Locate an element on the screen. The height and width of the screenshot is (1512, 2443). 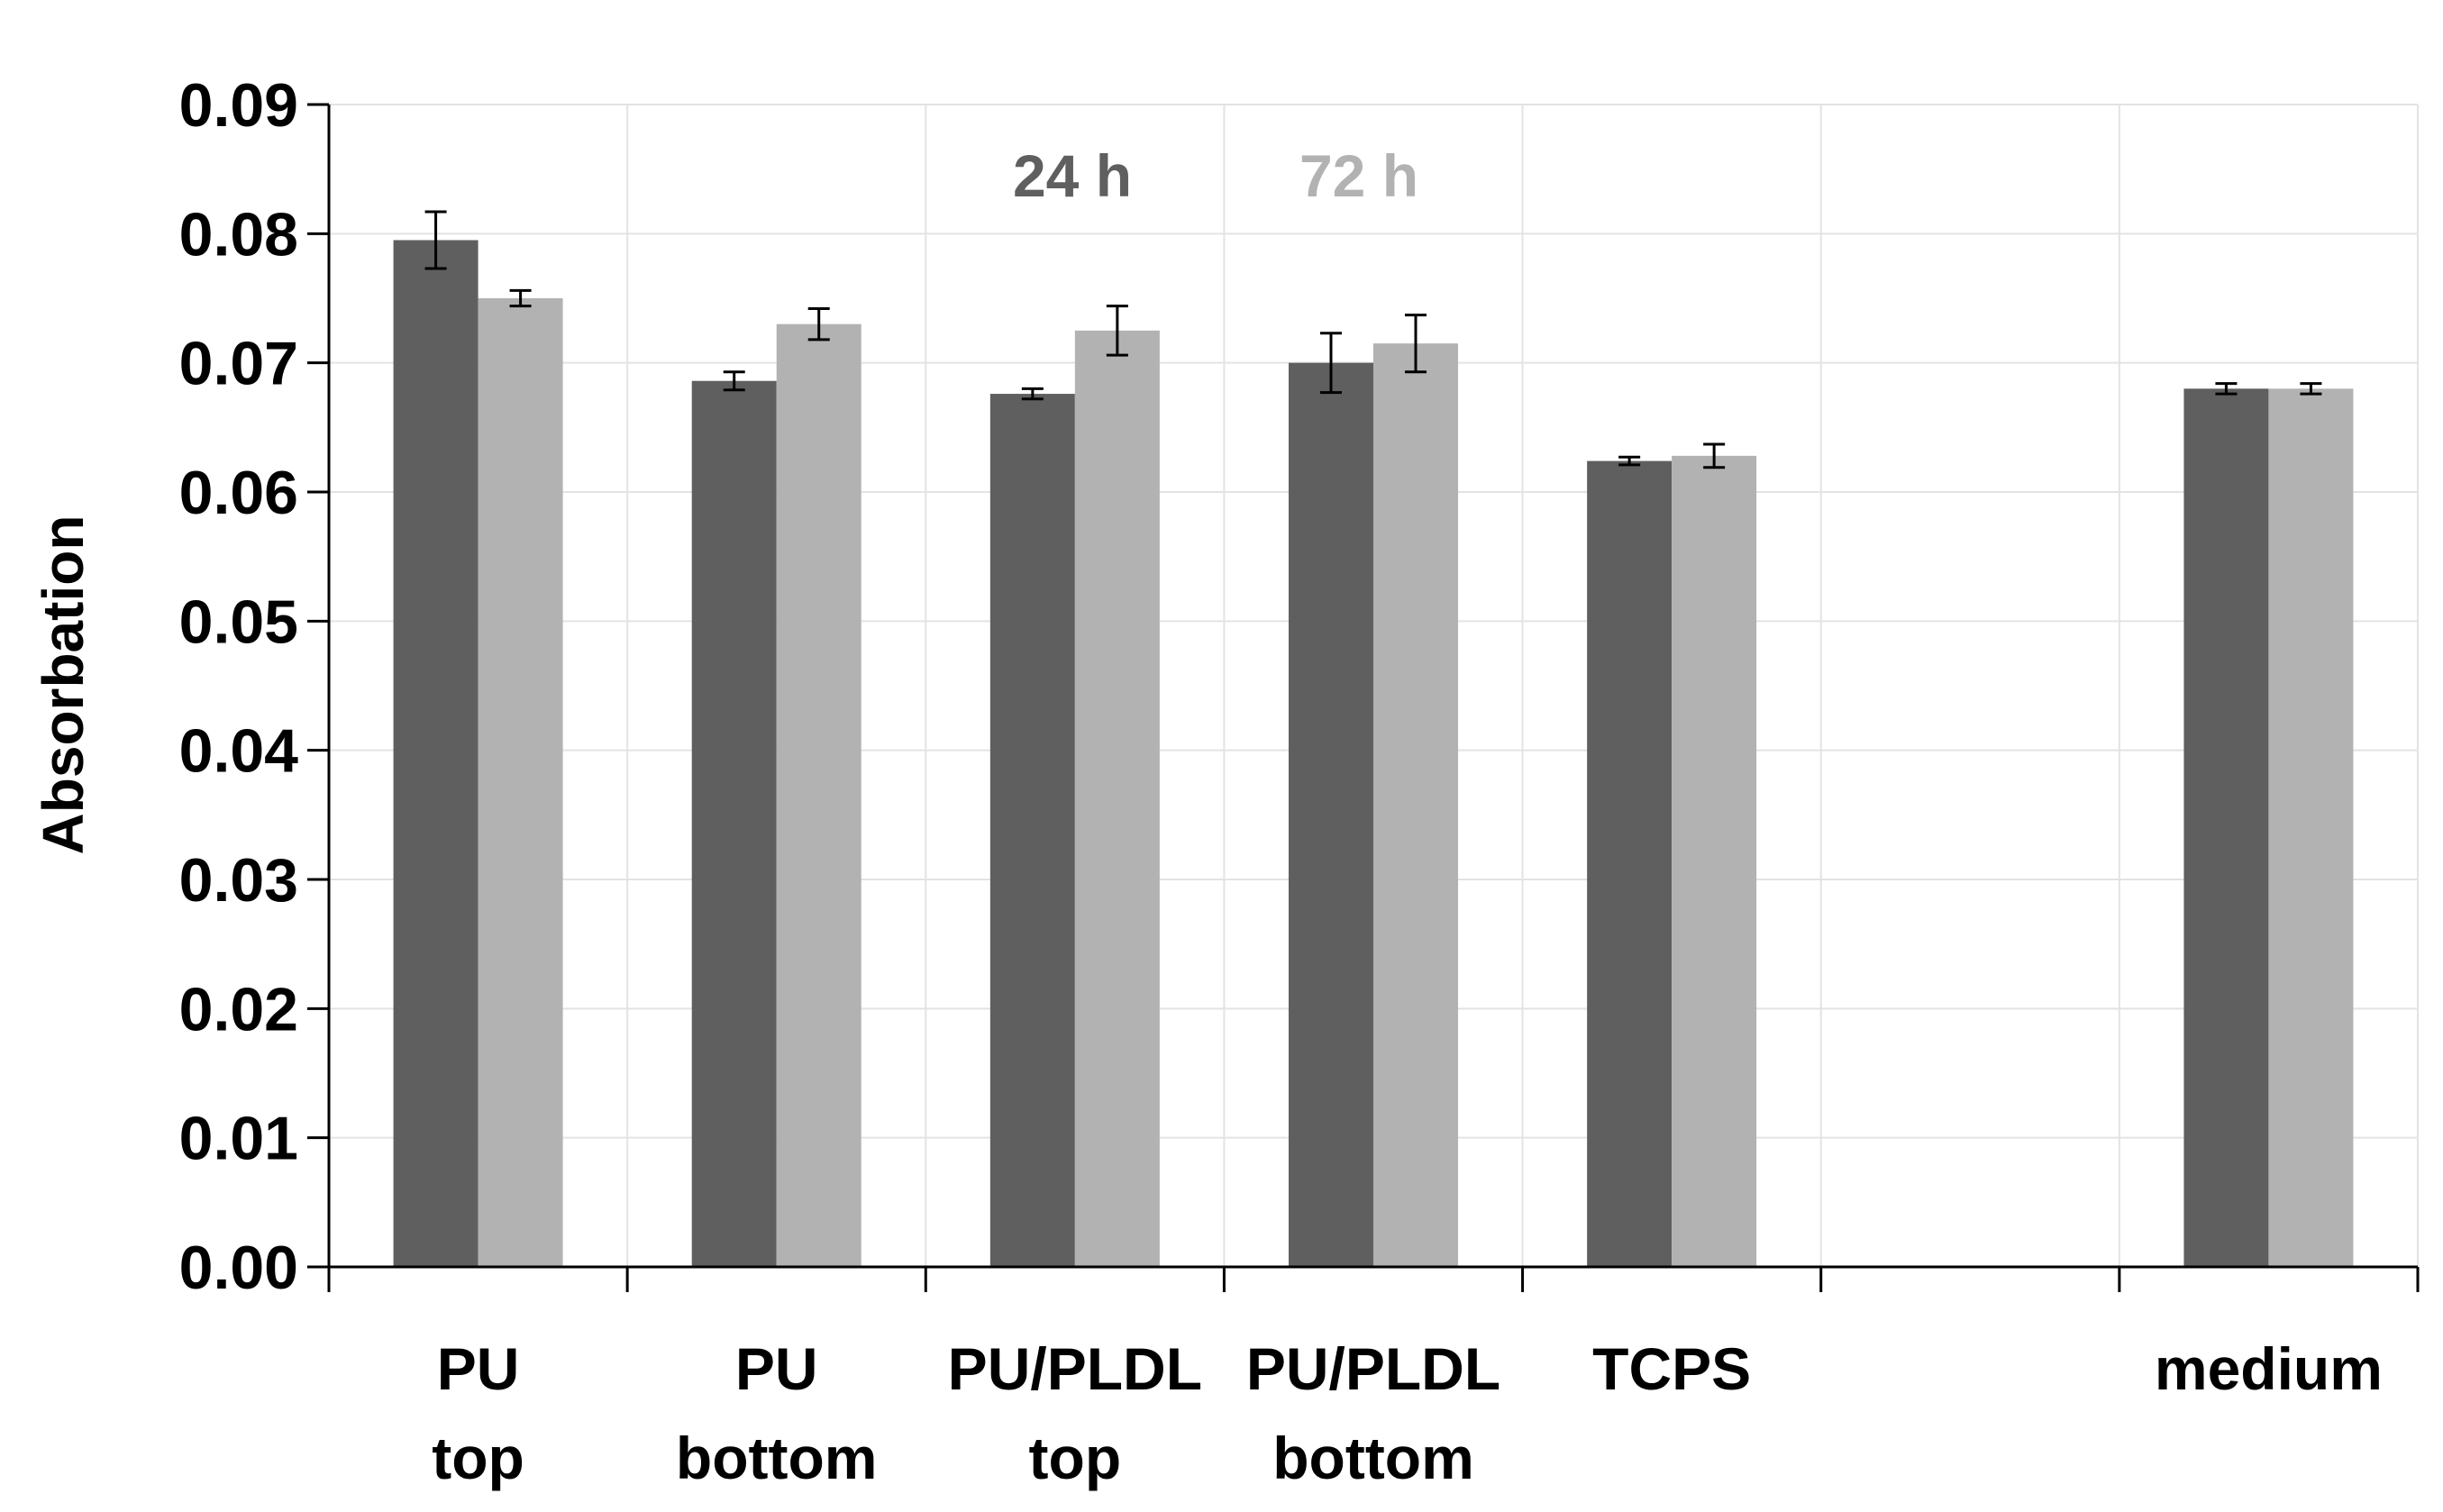
legend-24h: 24 h is located at coordinates (1072, 175).